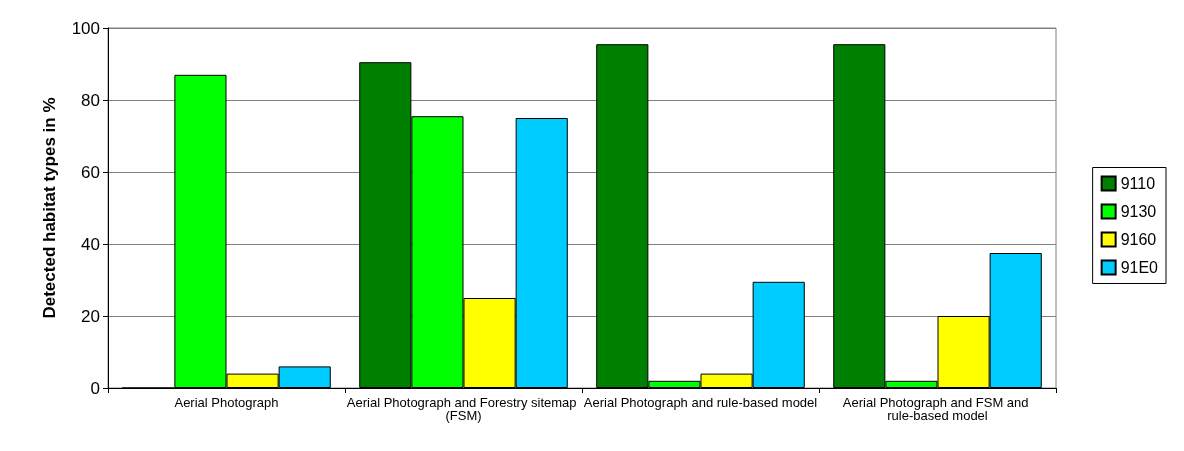 Image resolution: width=1184 pixels, height=451 pixels. I want to click on y-axis-title: Detected habitat types in %, so click(49, 208).